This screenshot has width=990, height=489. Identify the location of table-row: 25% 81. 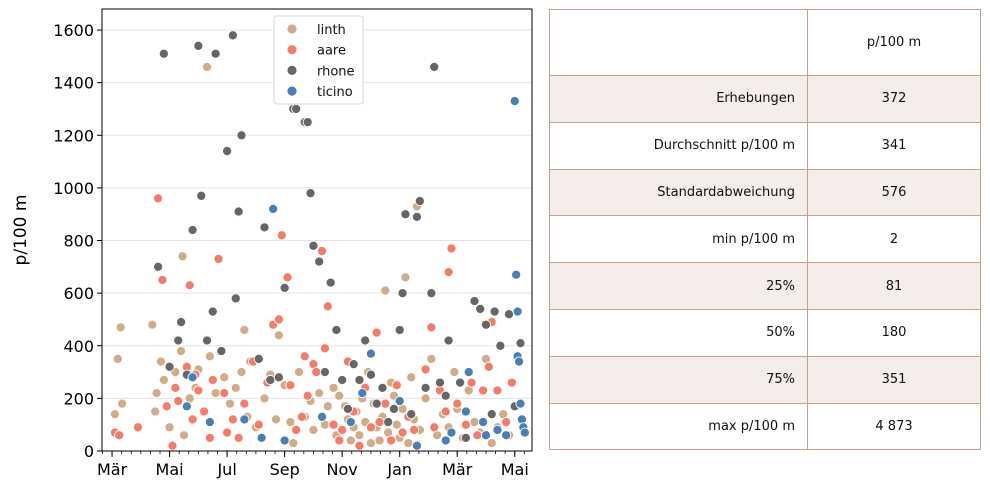
(765, 286).